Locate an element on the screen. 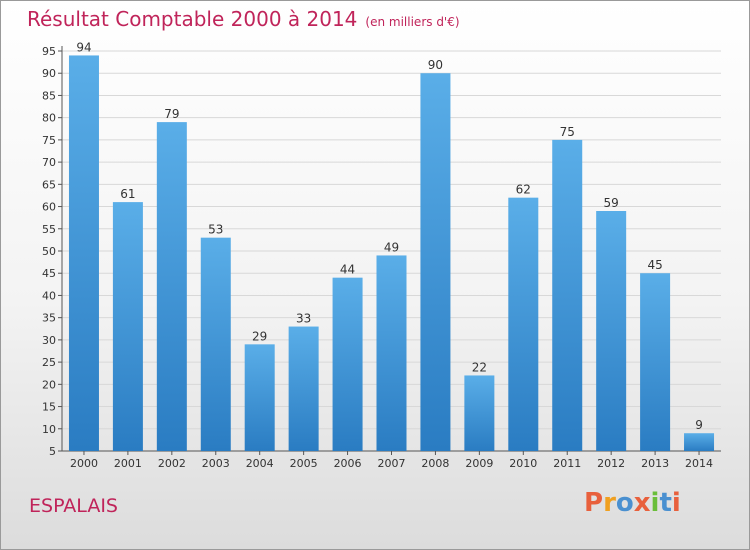 The height and width of the screenshot is (550, 750). data-label-2008: 90 is located at coordinates (435, 65).